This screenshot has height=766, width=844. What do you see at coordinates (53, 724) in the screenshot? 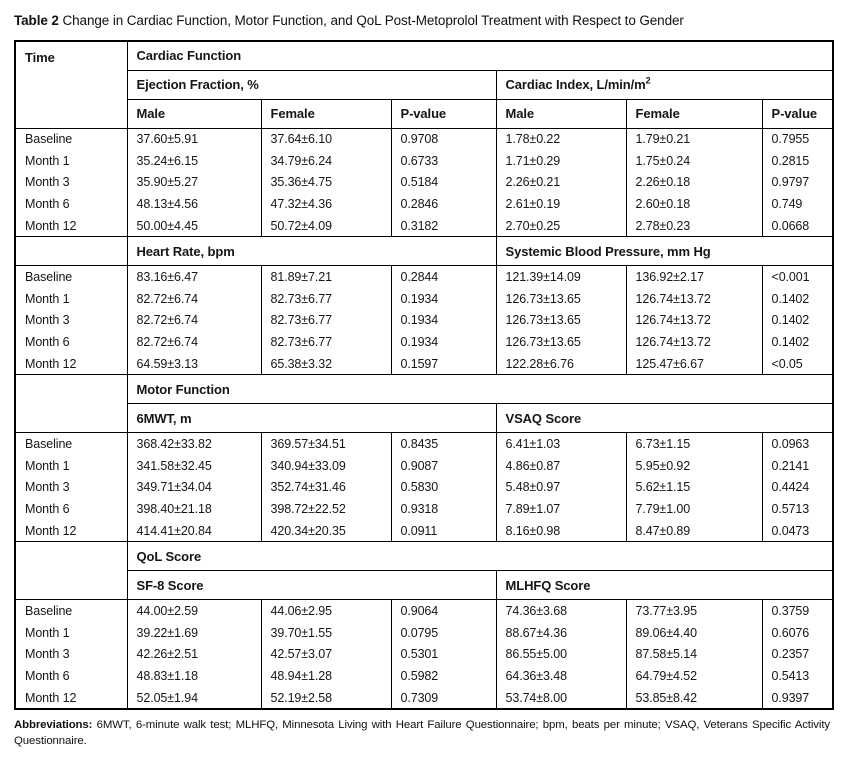
I see `abbreviations-label: Abbreviations:` at bounding box center [53, 724].